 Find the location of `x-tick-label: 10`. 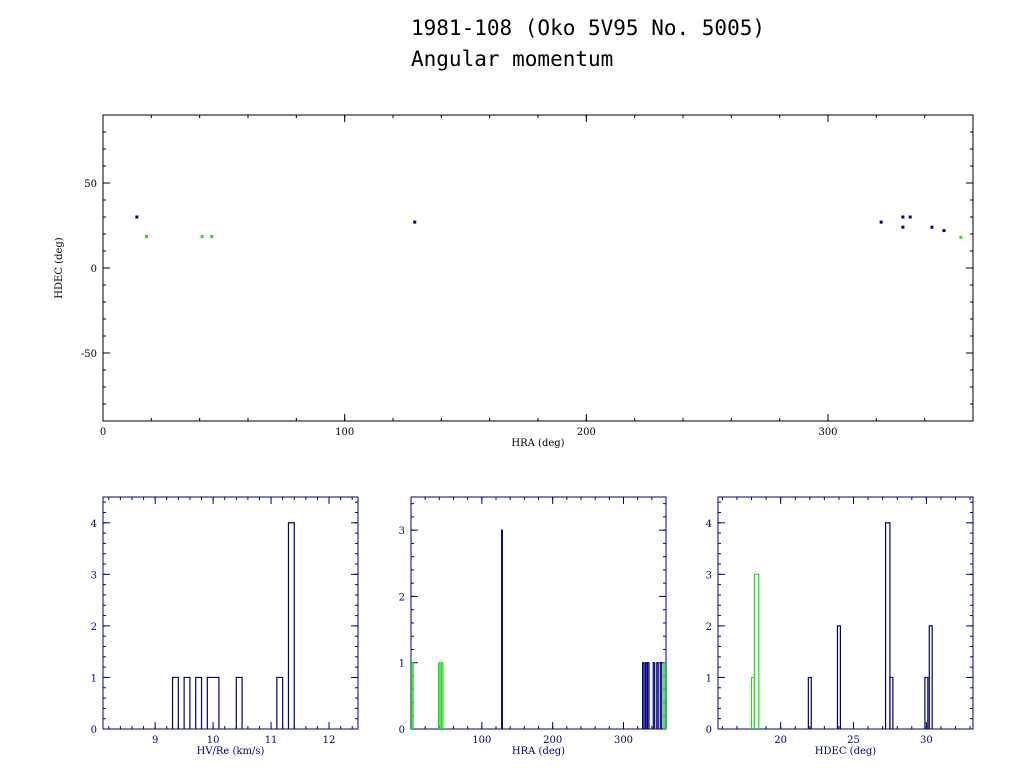

x-tick-label: 10 is located at coordinates (213, 740).